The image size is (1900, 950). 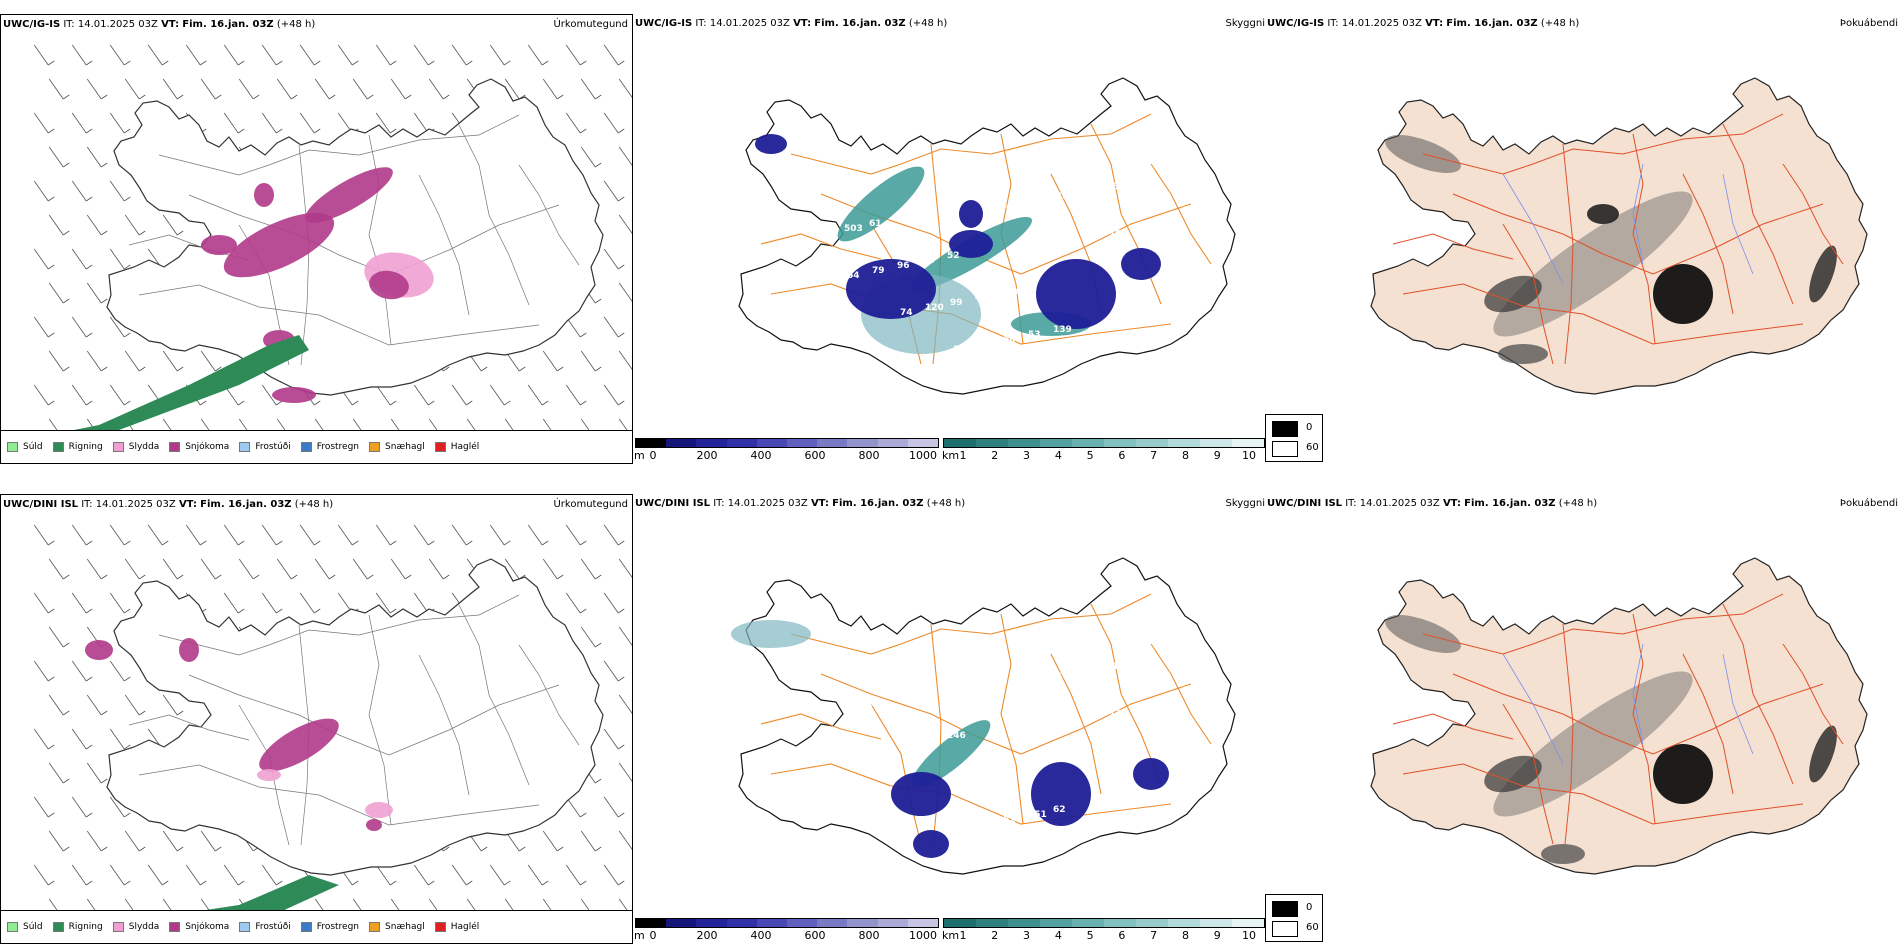 What do you see at coordinates (953, 256) in the screenshot?
I see `ceiling-value-label: 52` at bounding box center [953, 256].